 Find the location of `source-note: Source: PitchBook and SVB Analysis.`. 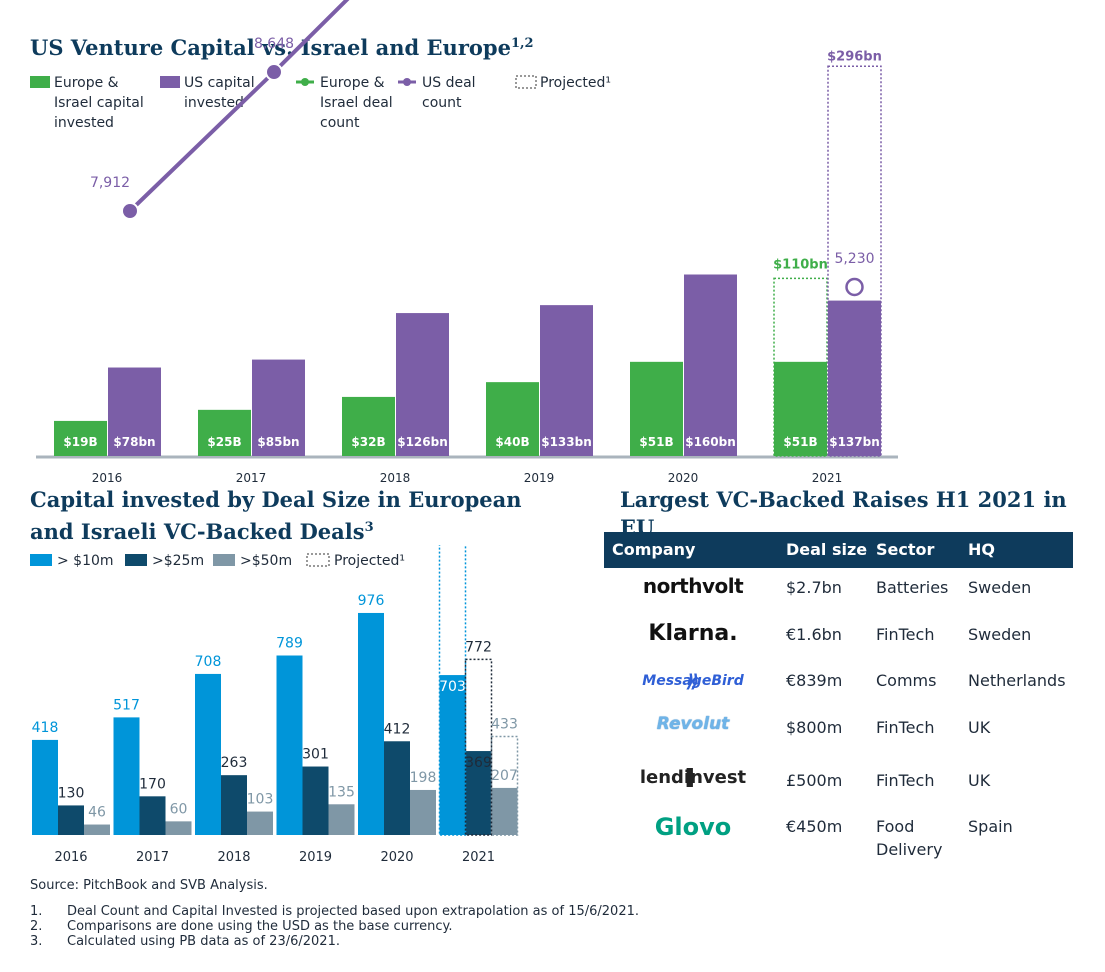

source-note: Source: PitchBook and SVB Analysis. is located at coordinates (149, 885).